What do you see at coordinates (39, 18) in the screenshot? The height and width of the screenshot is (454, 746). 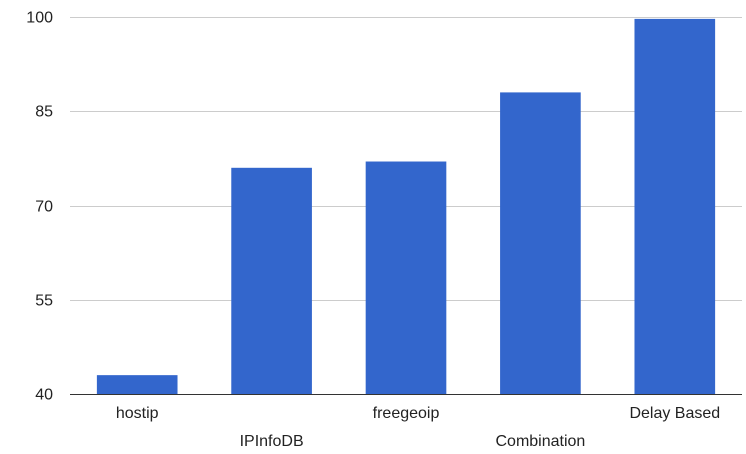 I see `y-tick-label: 100` at bounding box center [39, 18].